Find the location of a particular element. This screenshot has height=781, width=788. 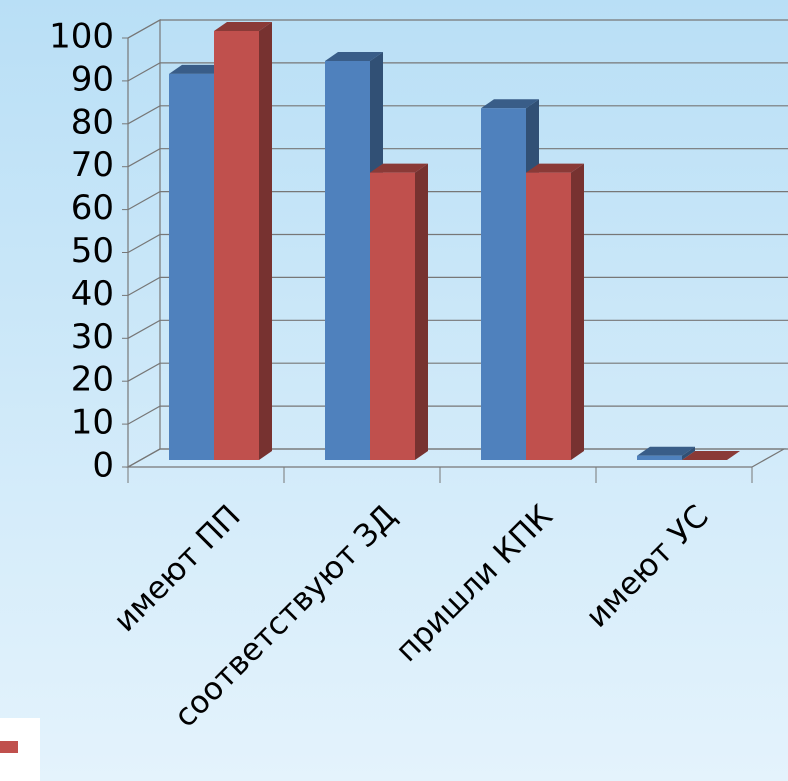

y-tick-label: 10 is located at coordinates (92, 423).